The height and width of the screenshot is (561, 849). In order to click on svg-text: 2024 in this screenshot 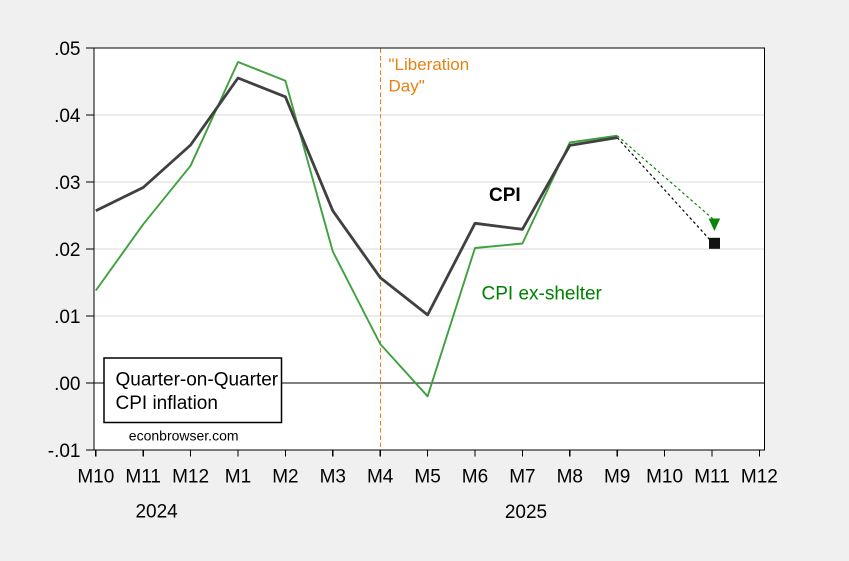, I will do `click(156, 512)`.